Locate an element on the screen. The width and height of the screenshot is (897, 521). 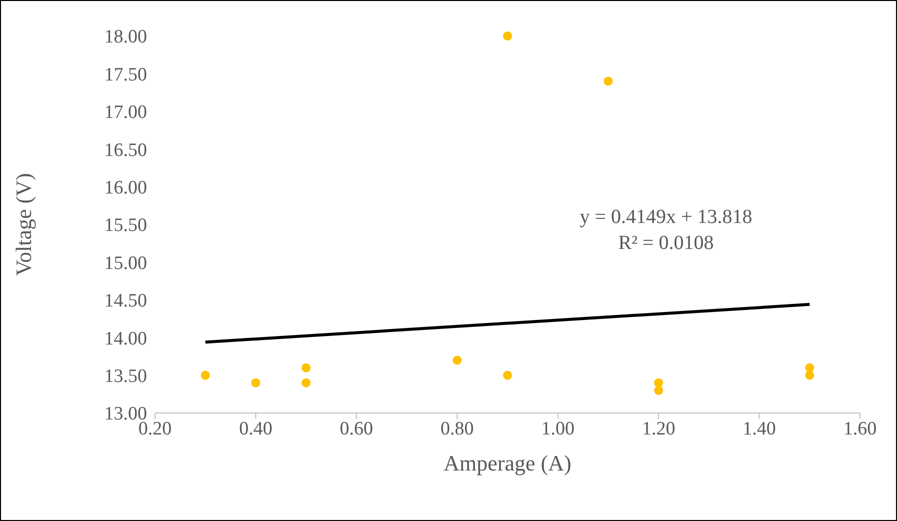
x-tick-label: 1.40 is located at coordinates (759, 429).